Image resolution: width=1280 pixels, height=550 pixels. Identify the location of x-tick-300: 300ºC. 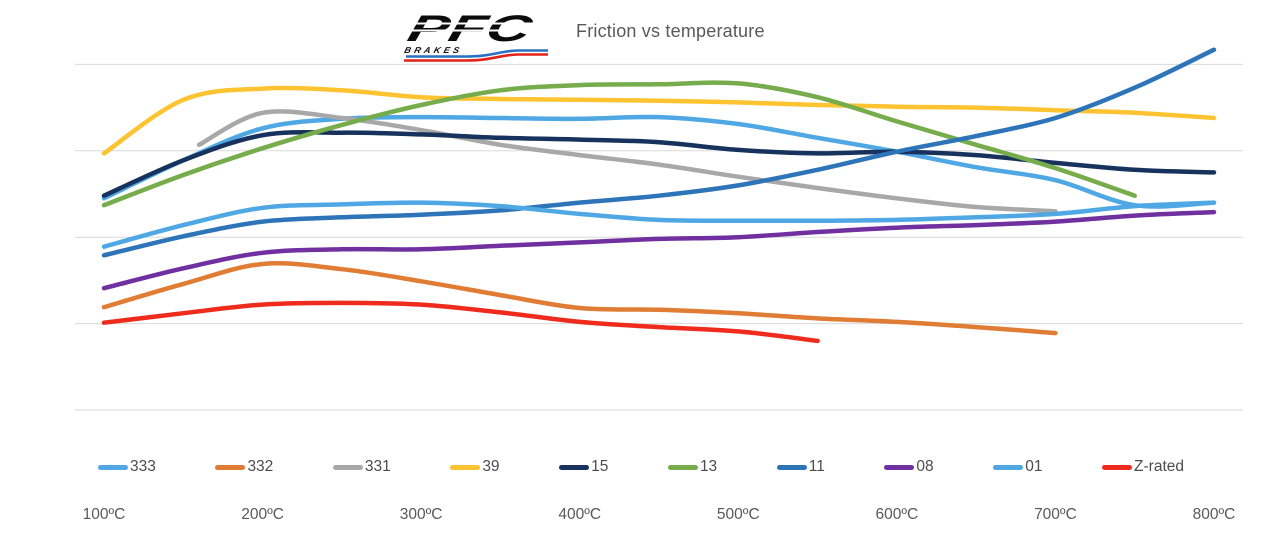
(421, 514).